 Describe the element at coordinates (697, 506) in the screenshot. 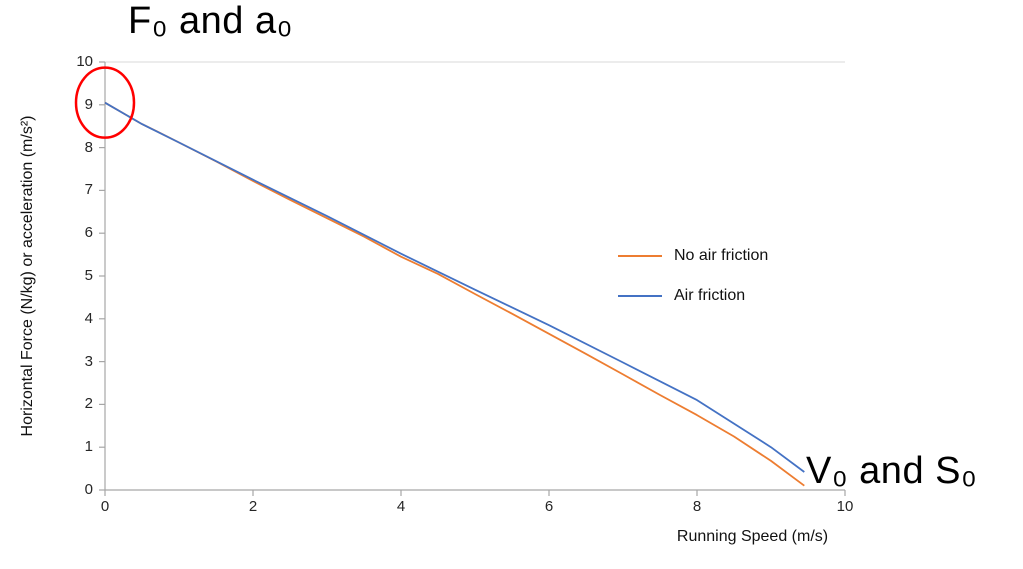

I see `x-tick-label: 8` at that location.